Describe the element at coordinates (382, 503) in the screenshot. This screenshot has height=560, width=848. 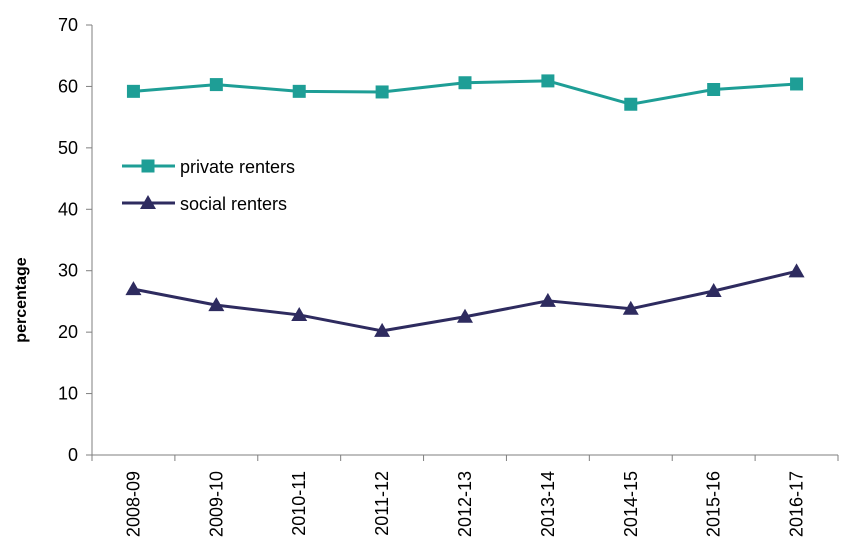
I see `x-tick-label: 2011-12` at that location.